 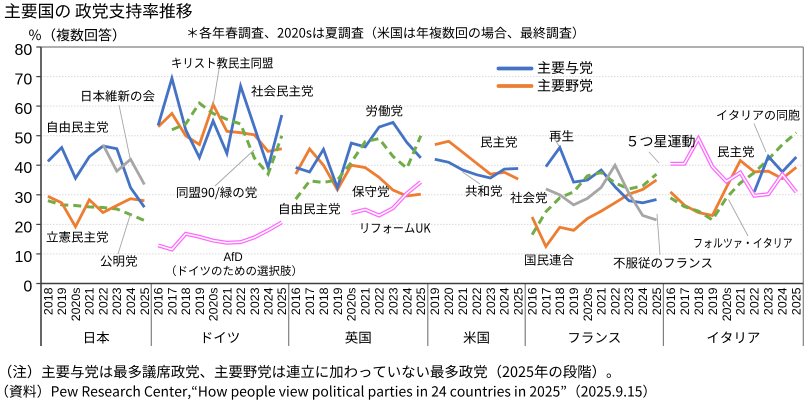 What do you see at coordinates (24, 168) in the screenshot?
I see `svg-text: 40` at bounding box center [24, 168].